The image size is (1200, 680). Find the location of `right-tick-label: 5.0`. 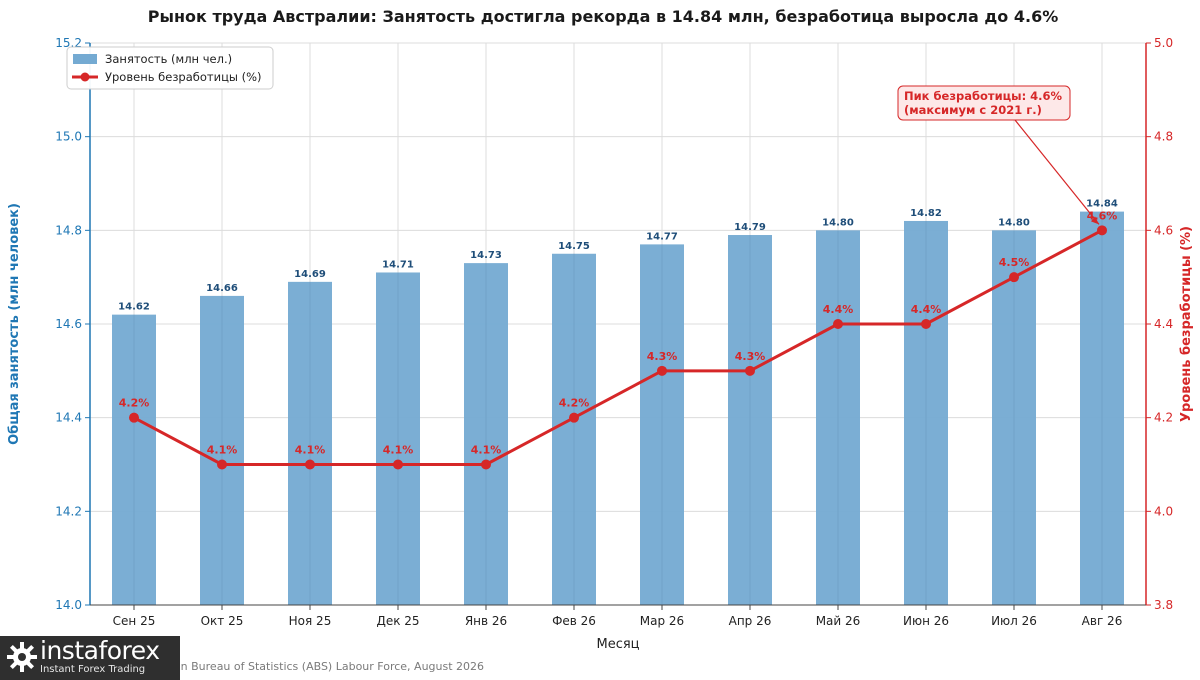

right-tick-label: 5.0 is located at coordinates (1163, 43).